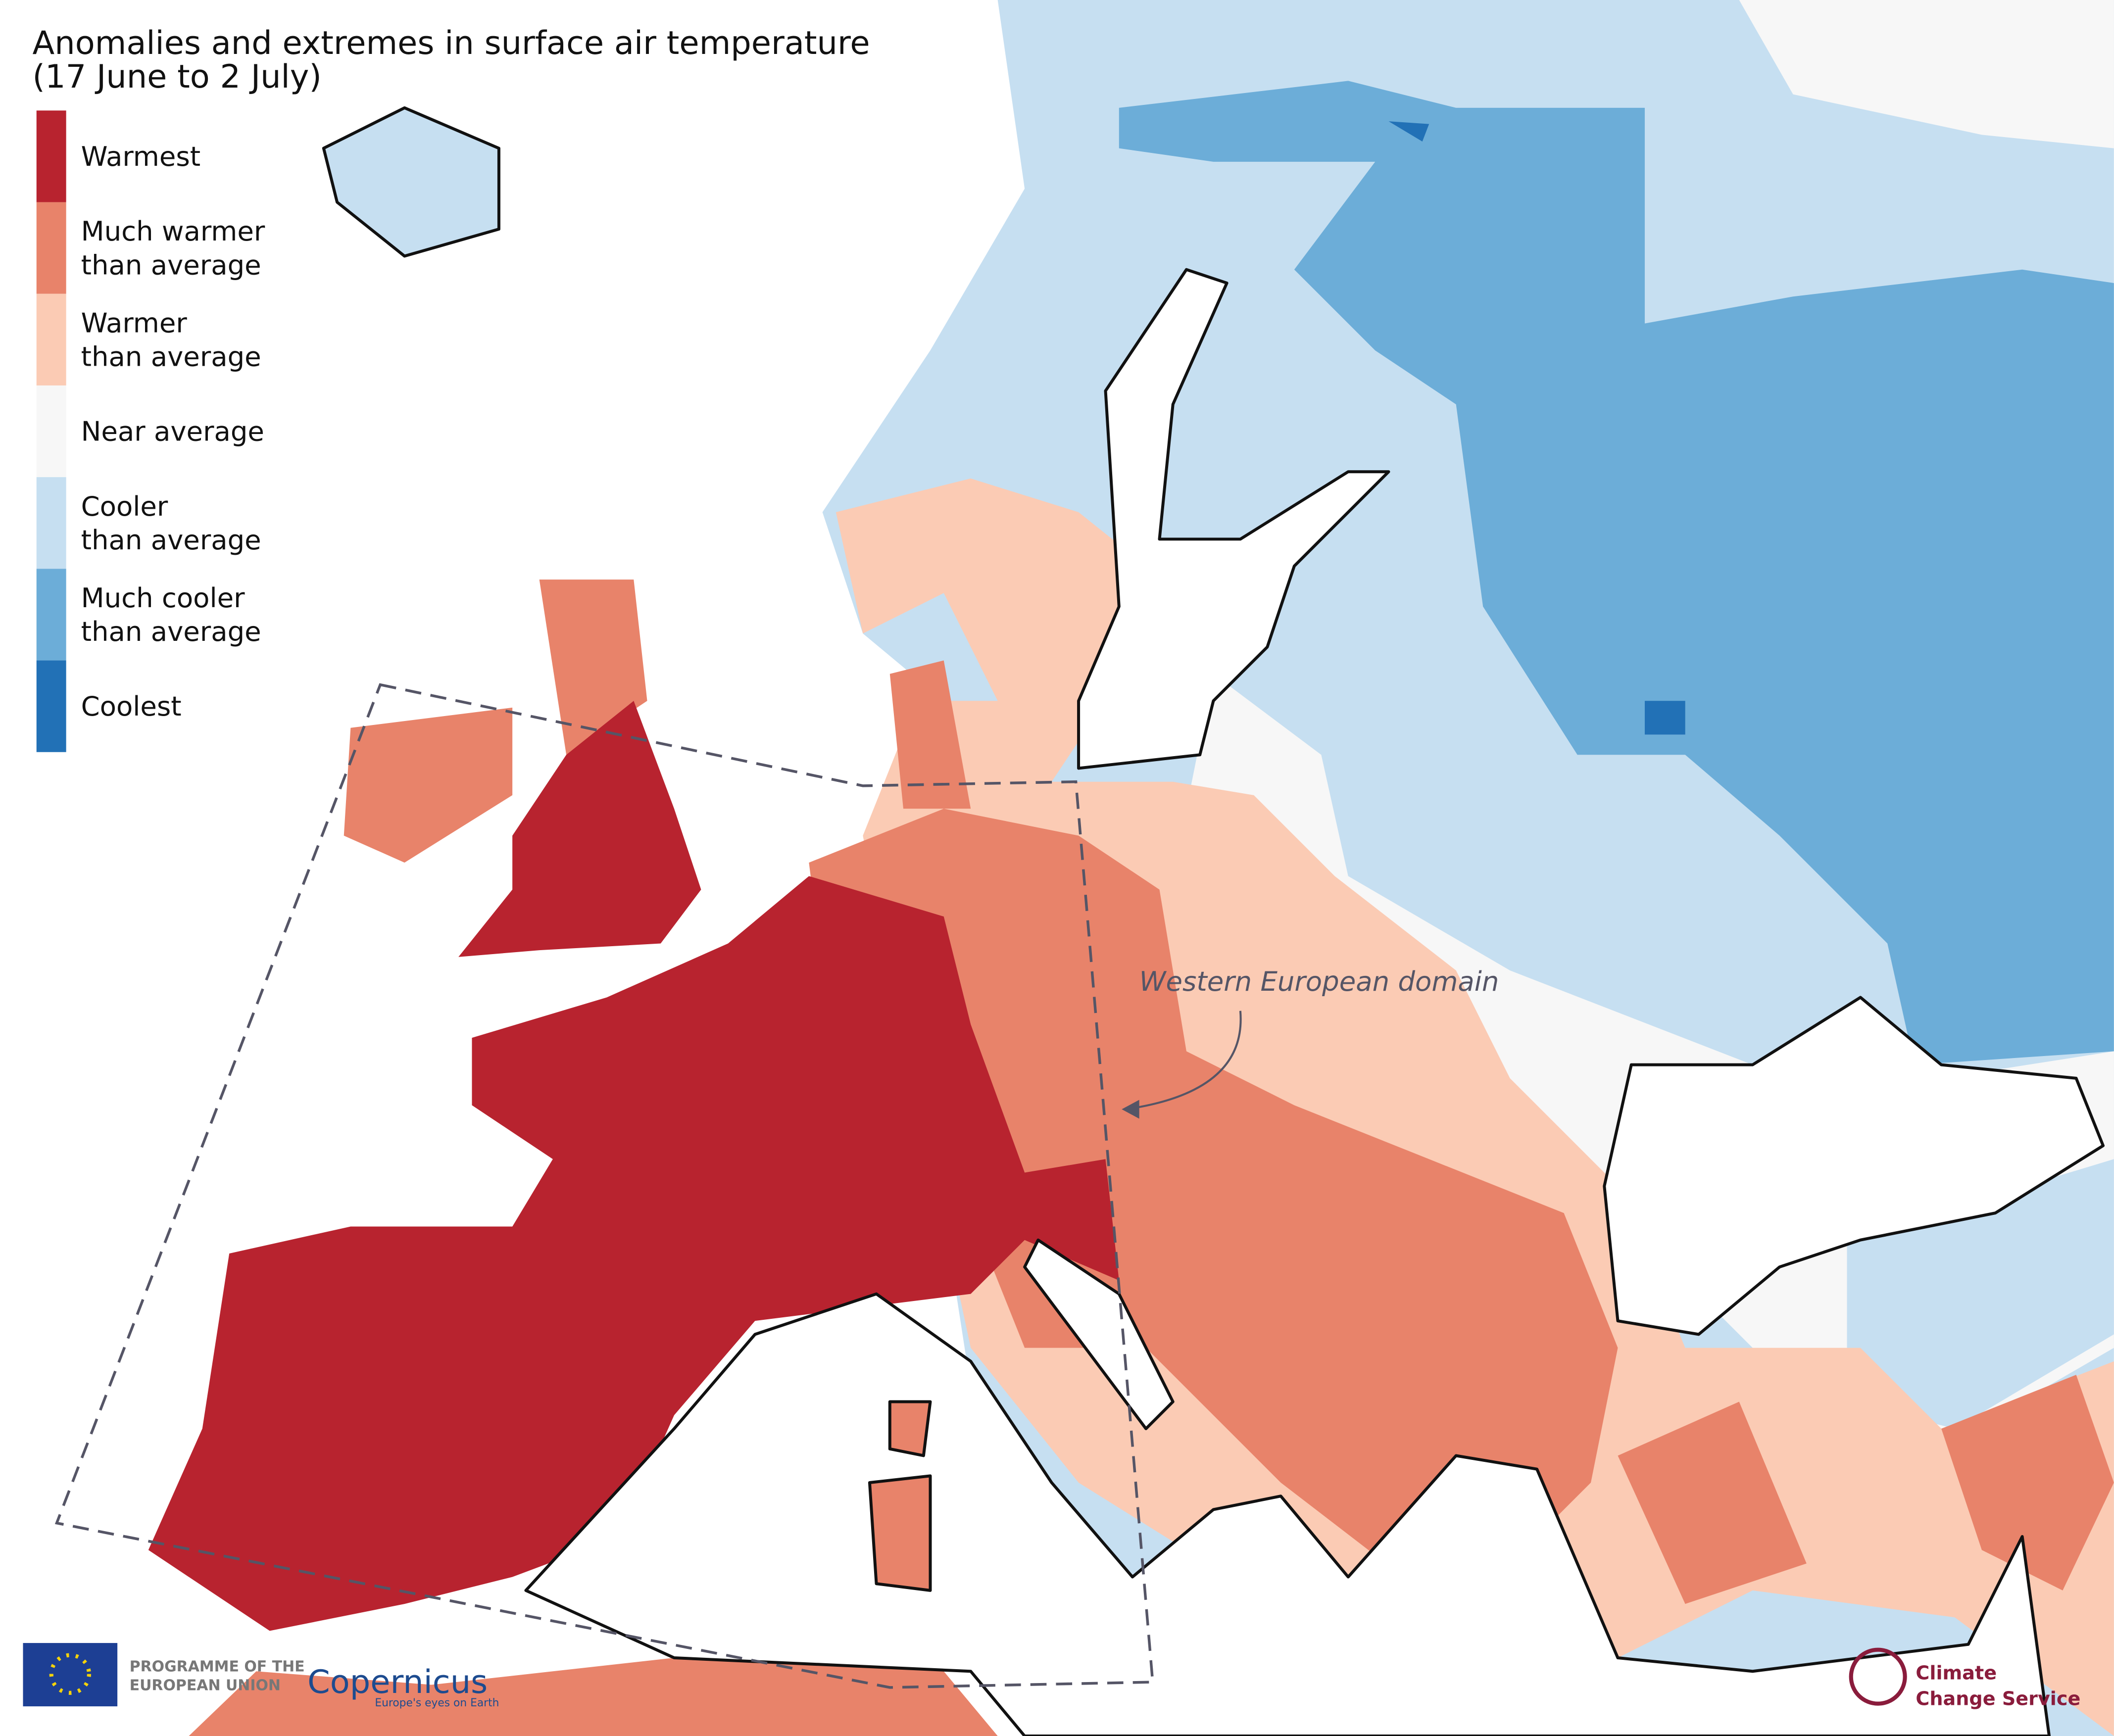 The image size is (2114, 1736). Describe the element at coordinates (205, 1685) in the screenshot. I see `eu-text: EUROPEAN UNION` at that location.